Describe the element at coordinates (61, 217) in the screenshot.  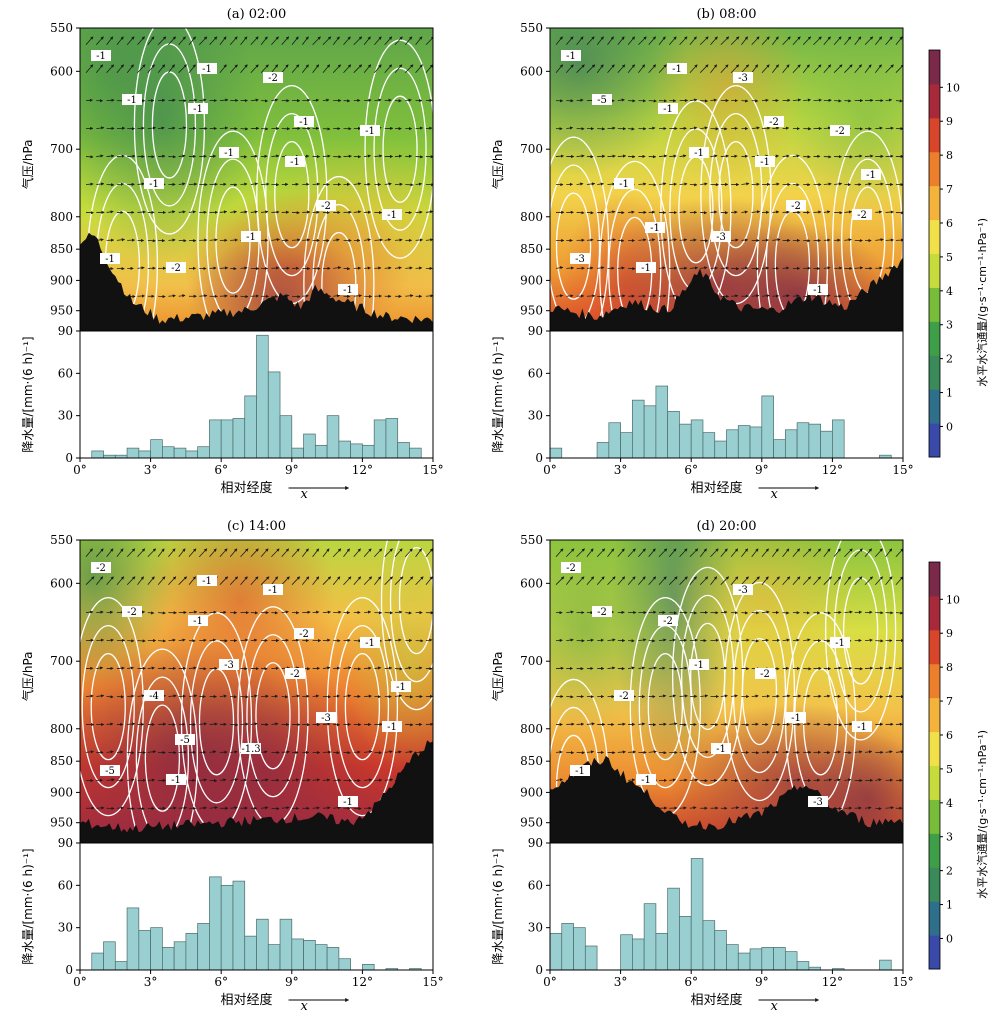
I see `pressure-tick-label: 800` at that location.